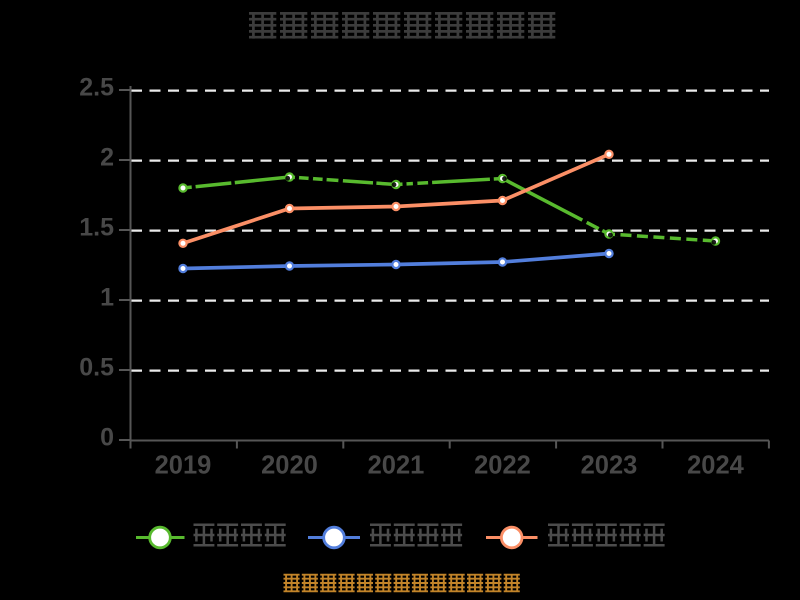 Image resolution: width=800 pixels, height=600 pixels. What do you see at coordinates (96, 368) in the screenshot?
I see `svg-text: 0.5` at bounding box center [96, 368].